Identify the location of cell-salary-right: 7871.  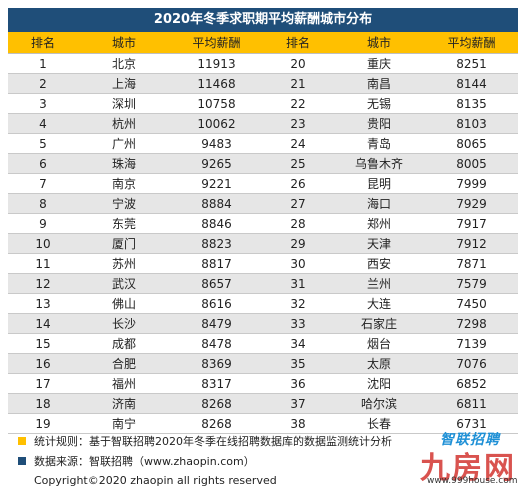
(471, 263).